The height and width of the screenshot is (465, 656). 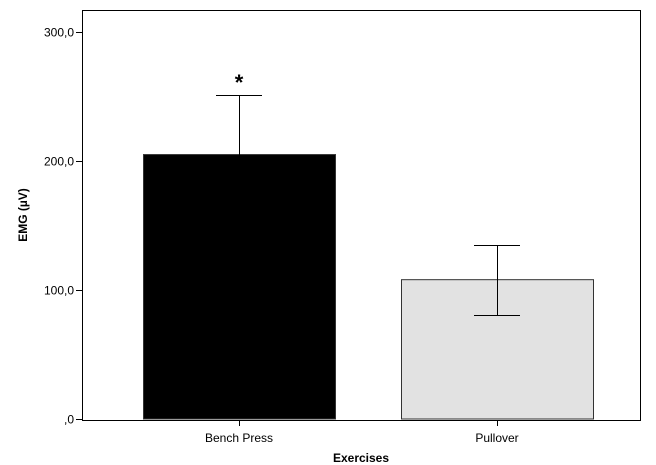 I want to click on x-axis-title: Exercises, so click(x=361, y=458).